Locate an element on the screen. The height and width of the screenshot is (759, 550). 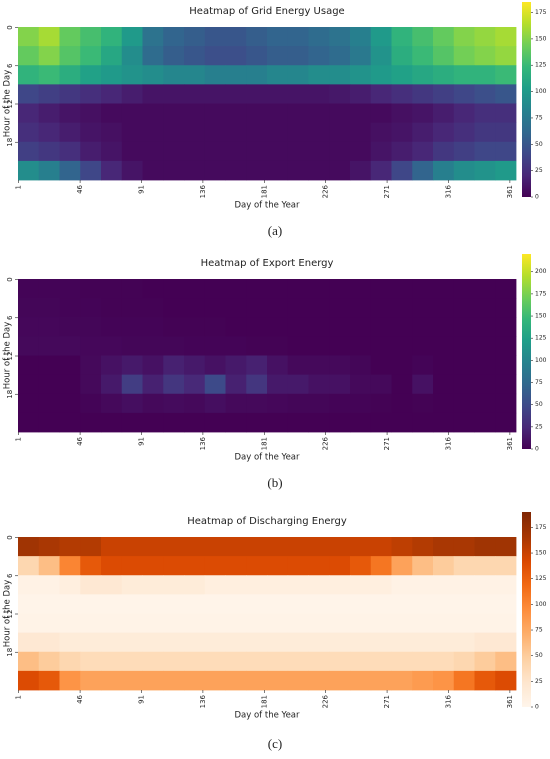
x-tick-label: 1 is located at coordinates (19, 697).